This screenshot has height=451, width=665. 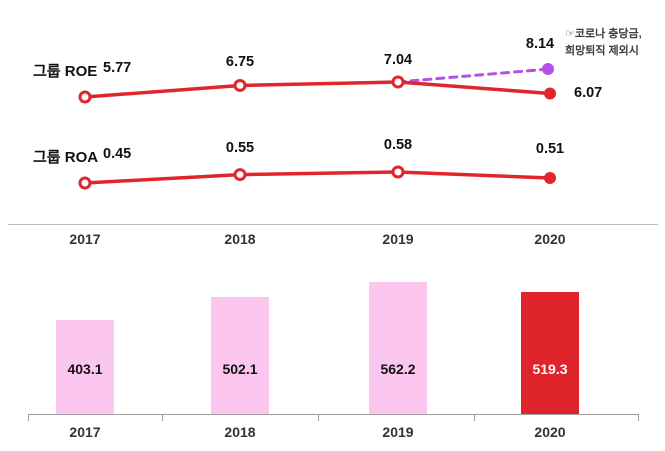 I want to click on line-axis-year-2017: 2017, so click(x=85, y=239).